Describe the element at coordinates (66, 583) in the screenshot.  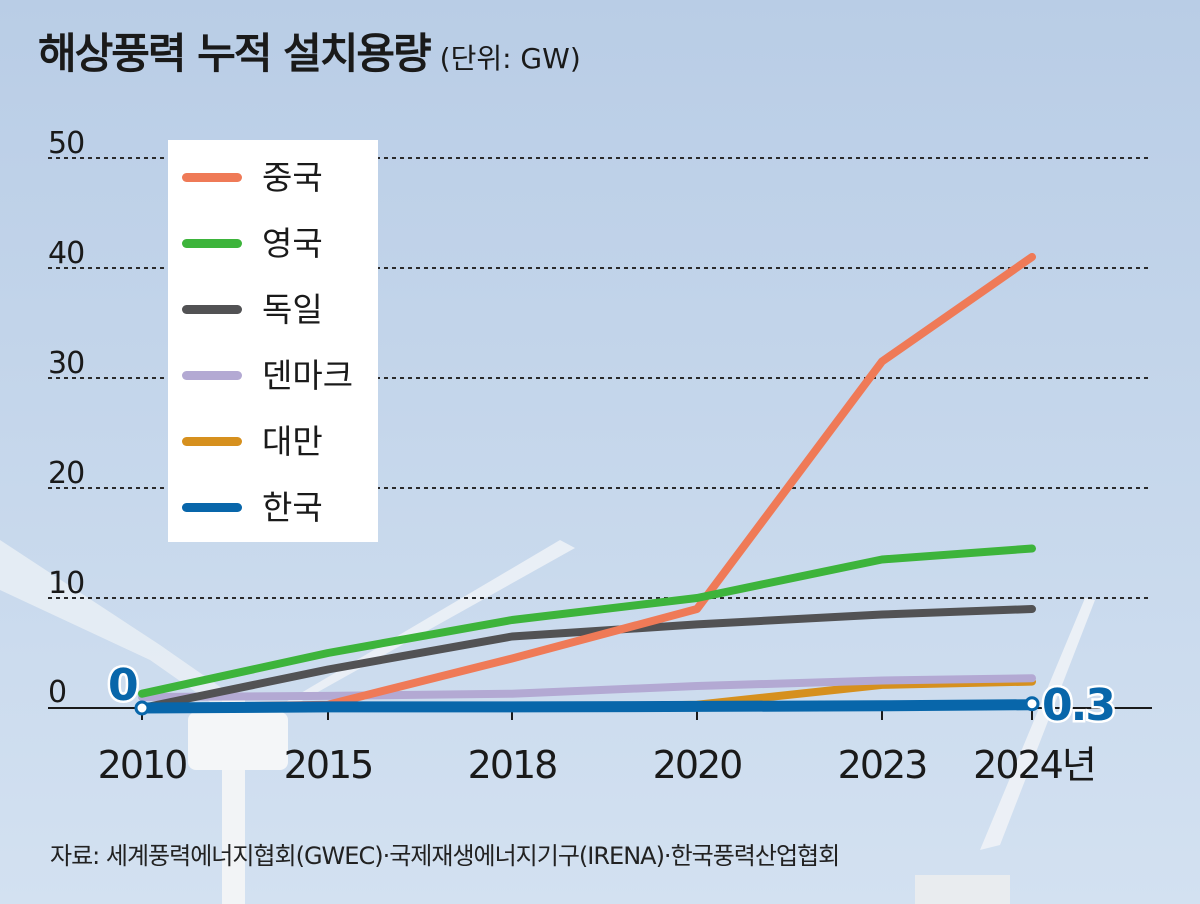
I see `y-tick-label: 10` at that location.